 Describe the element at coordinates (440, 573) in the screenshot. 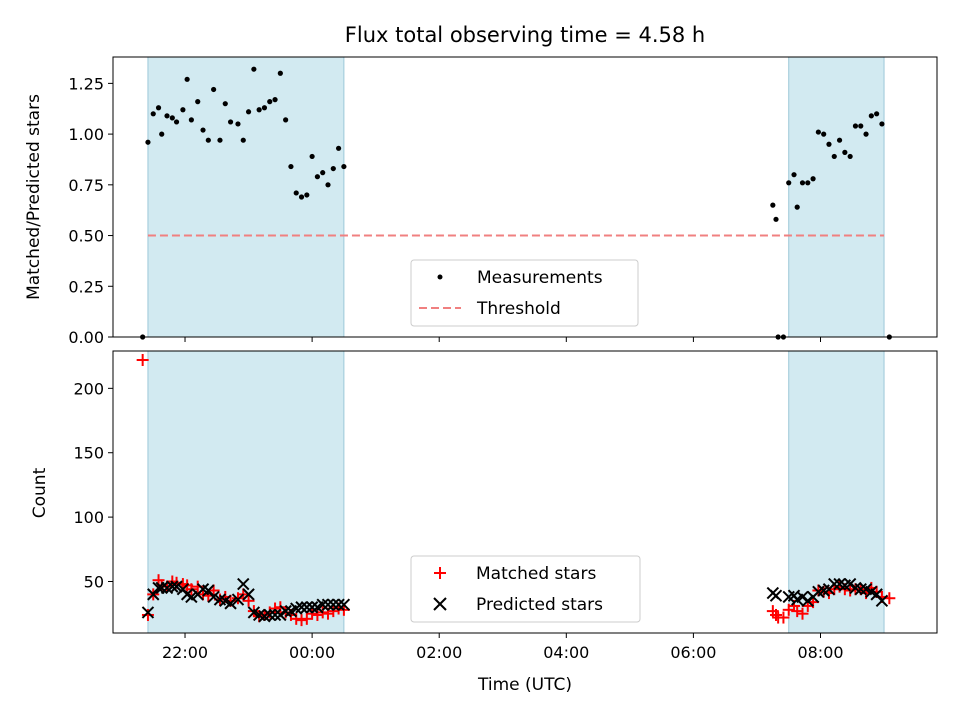

I see `legend-matched-marker` at that location.